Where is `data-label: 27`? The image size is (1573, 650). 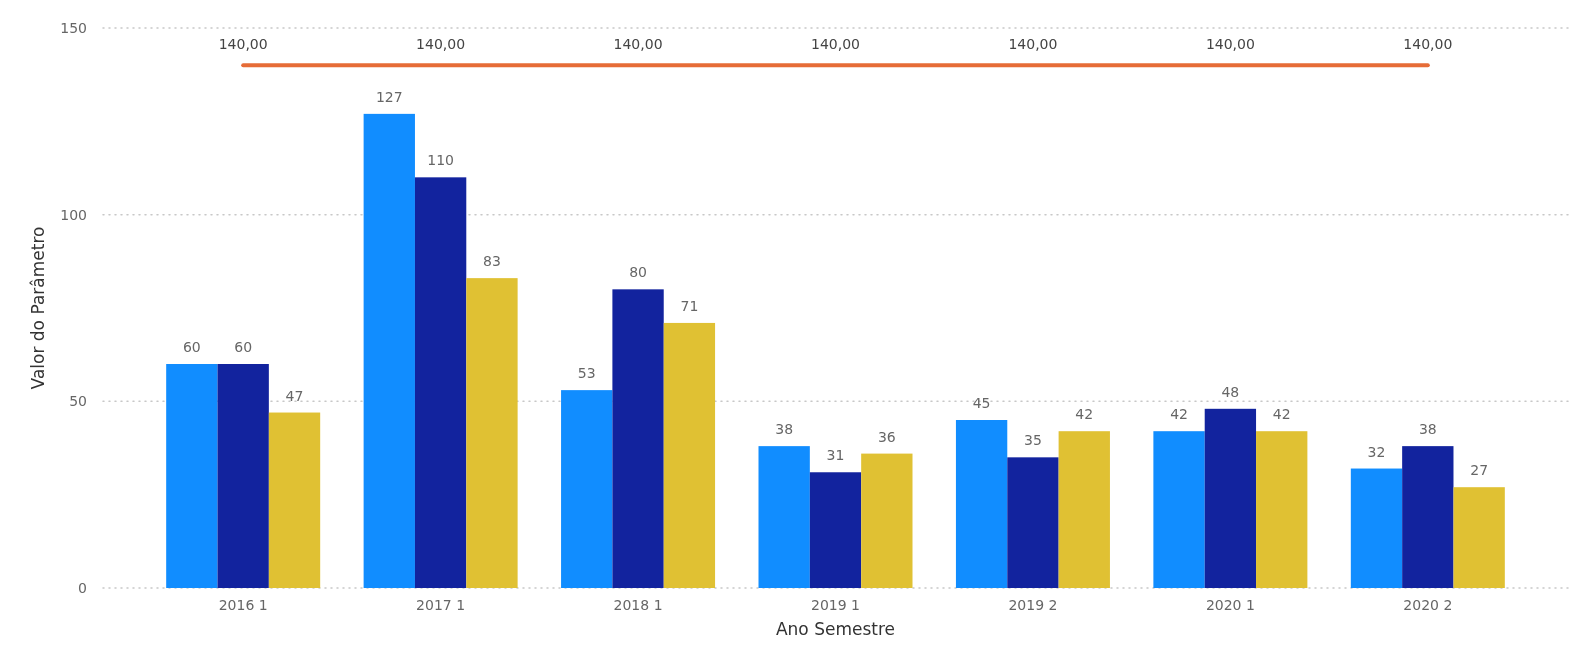
data-label: 27 is located at coordinates (1479, 470).